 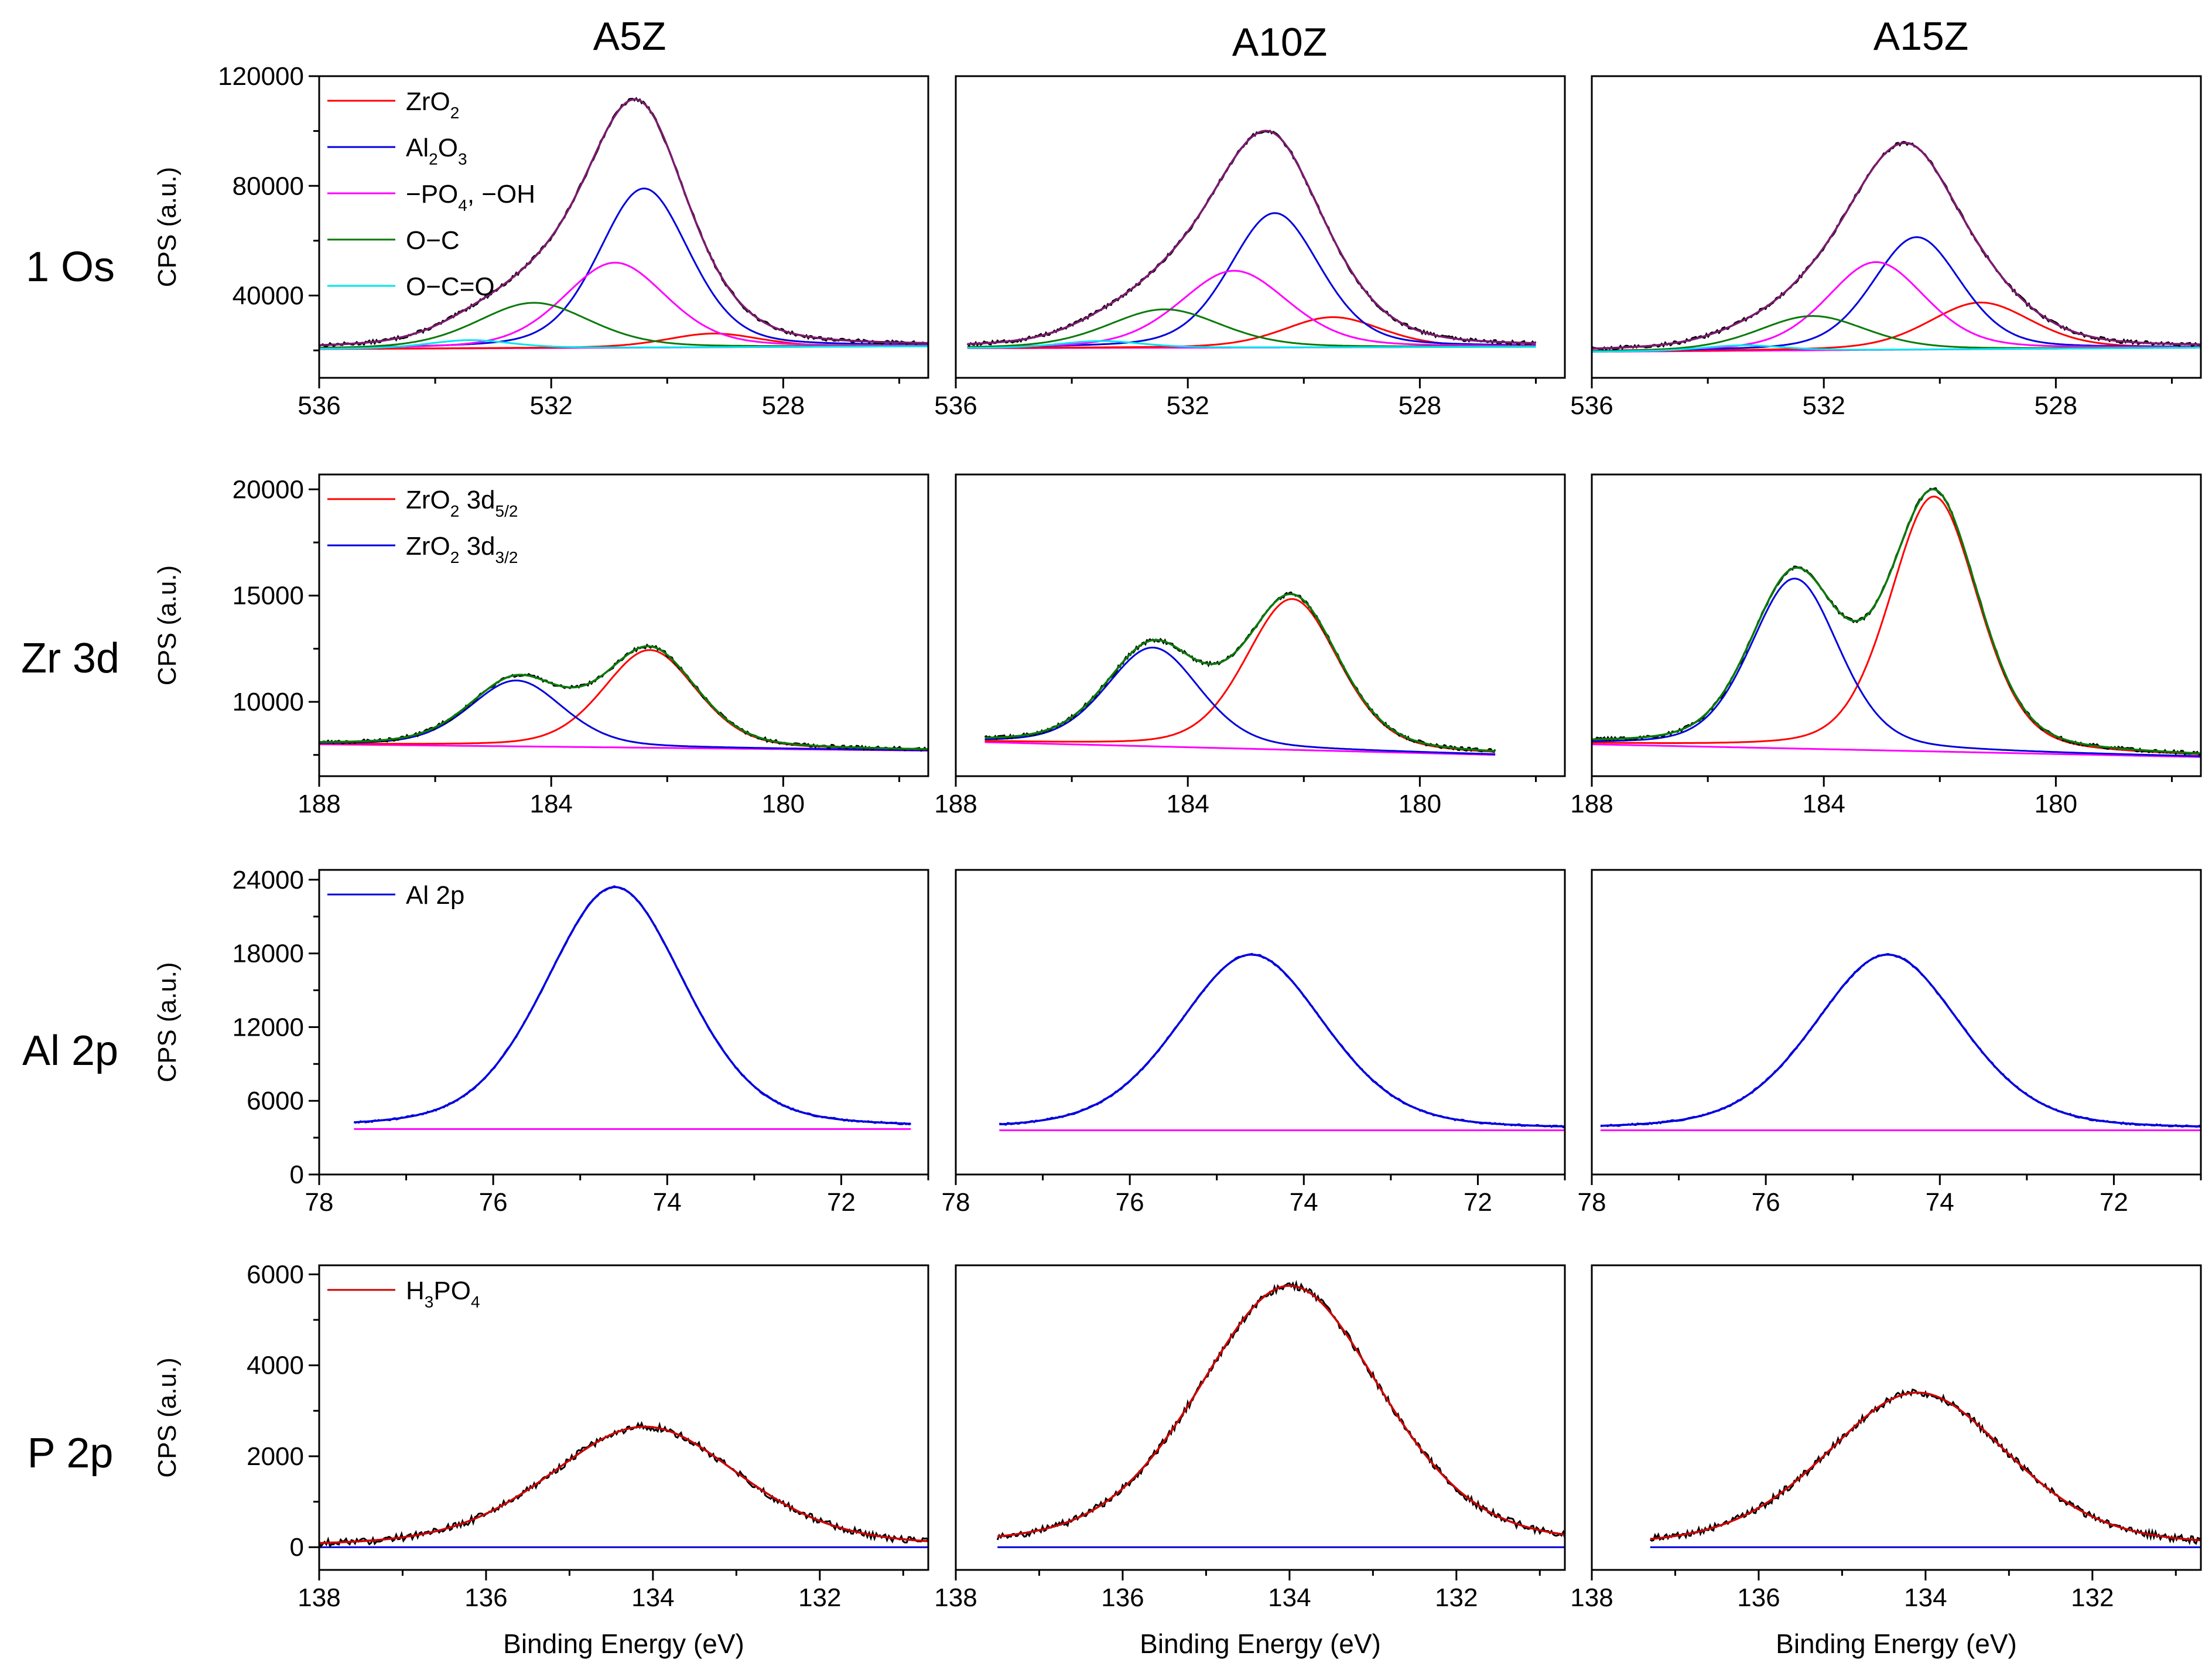 I want to click on x-tick-label-zr3d-a15z: 180, so click(x=2056, y=804).